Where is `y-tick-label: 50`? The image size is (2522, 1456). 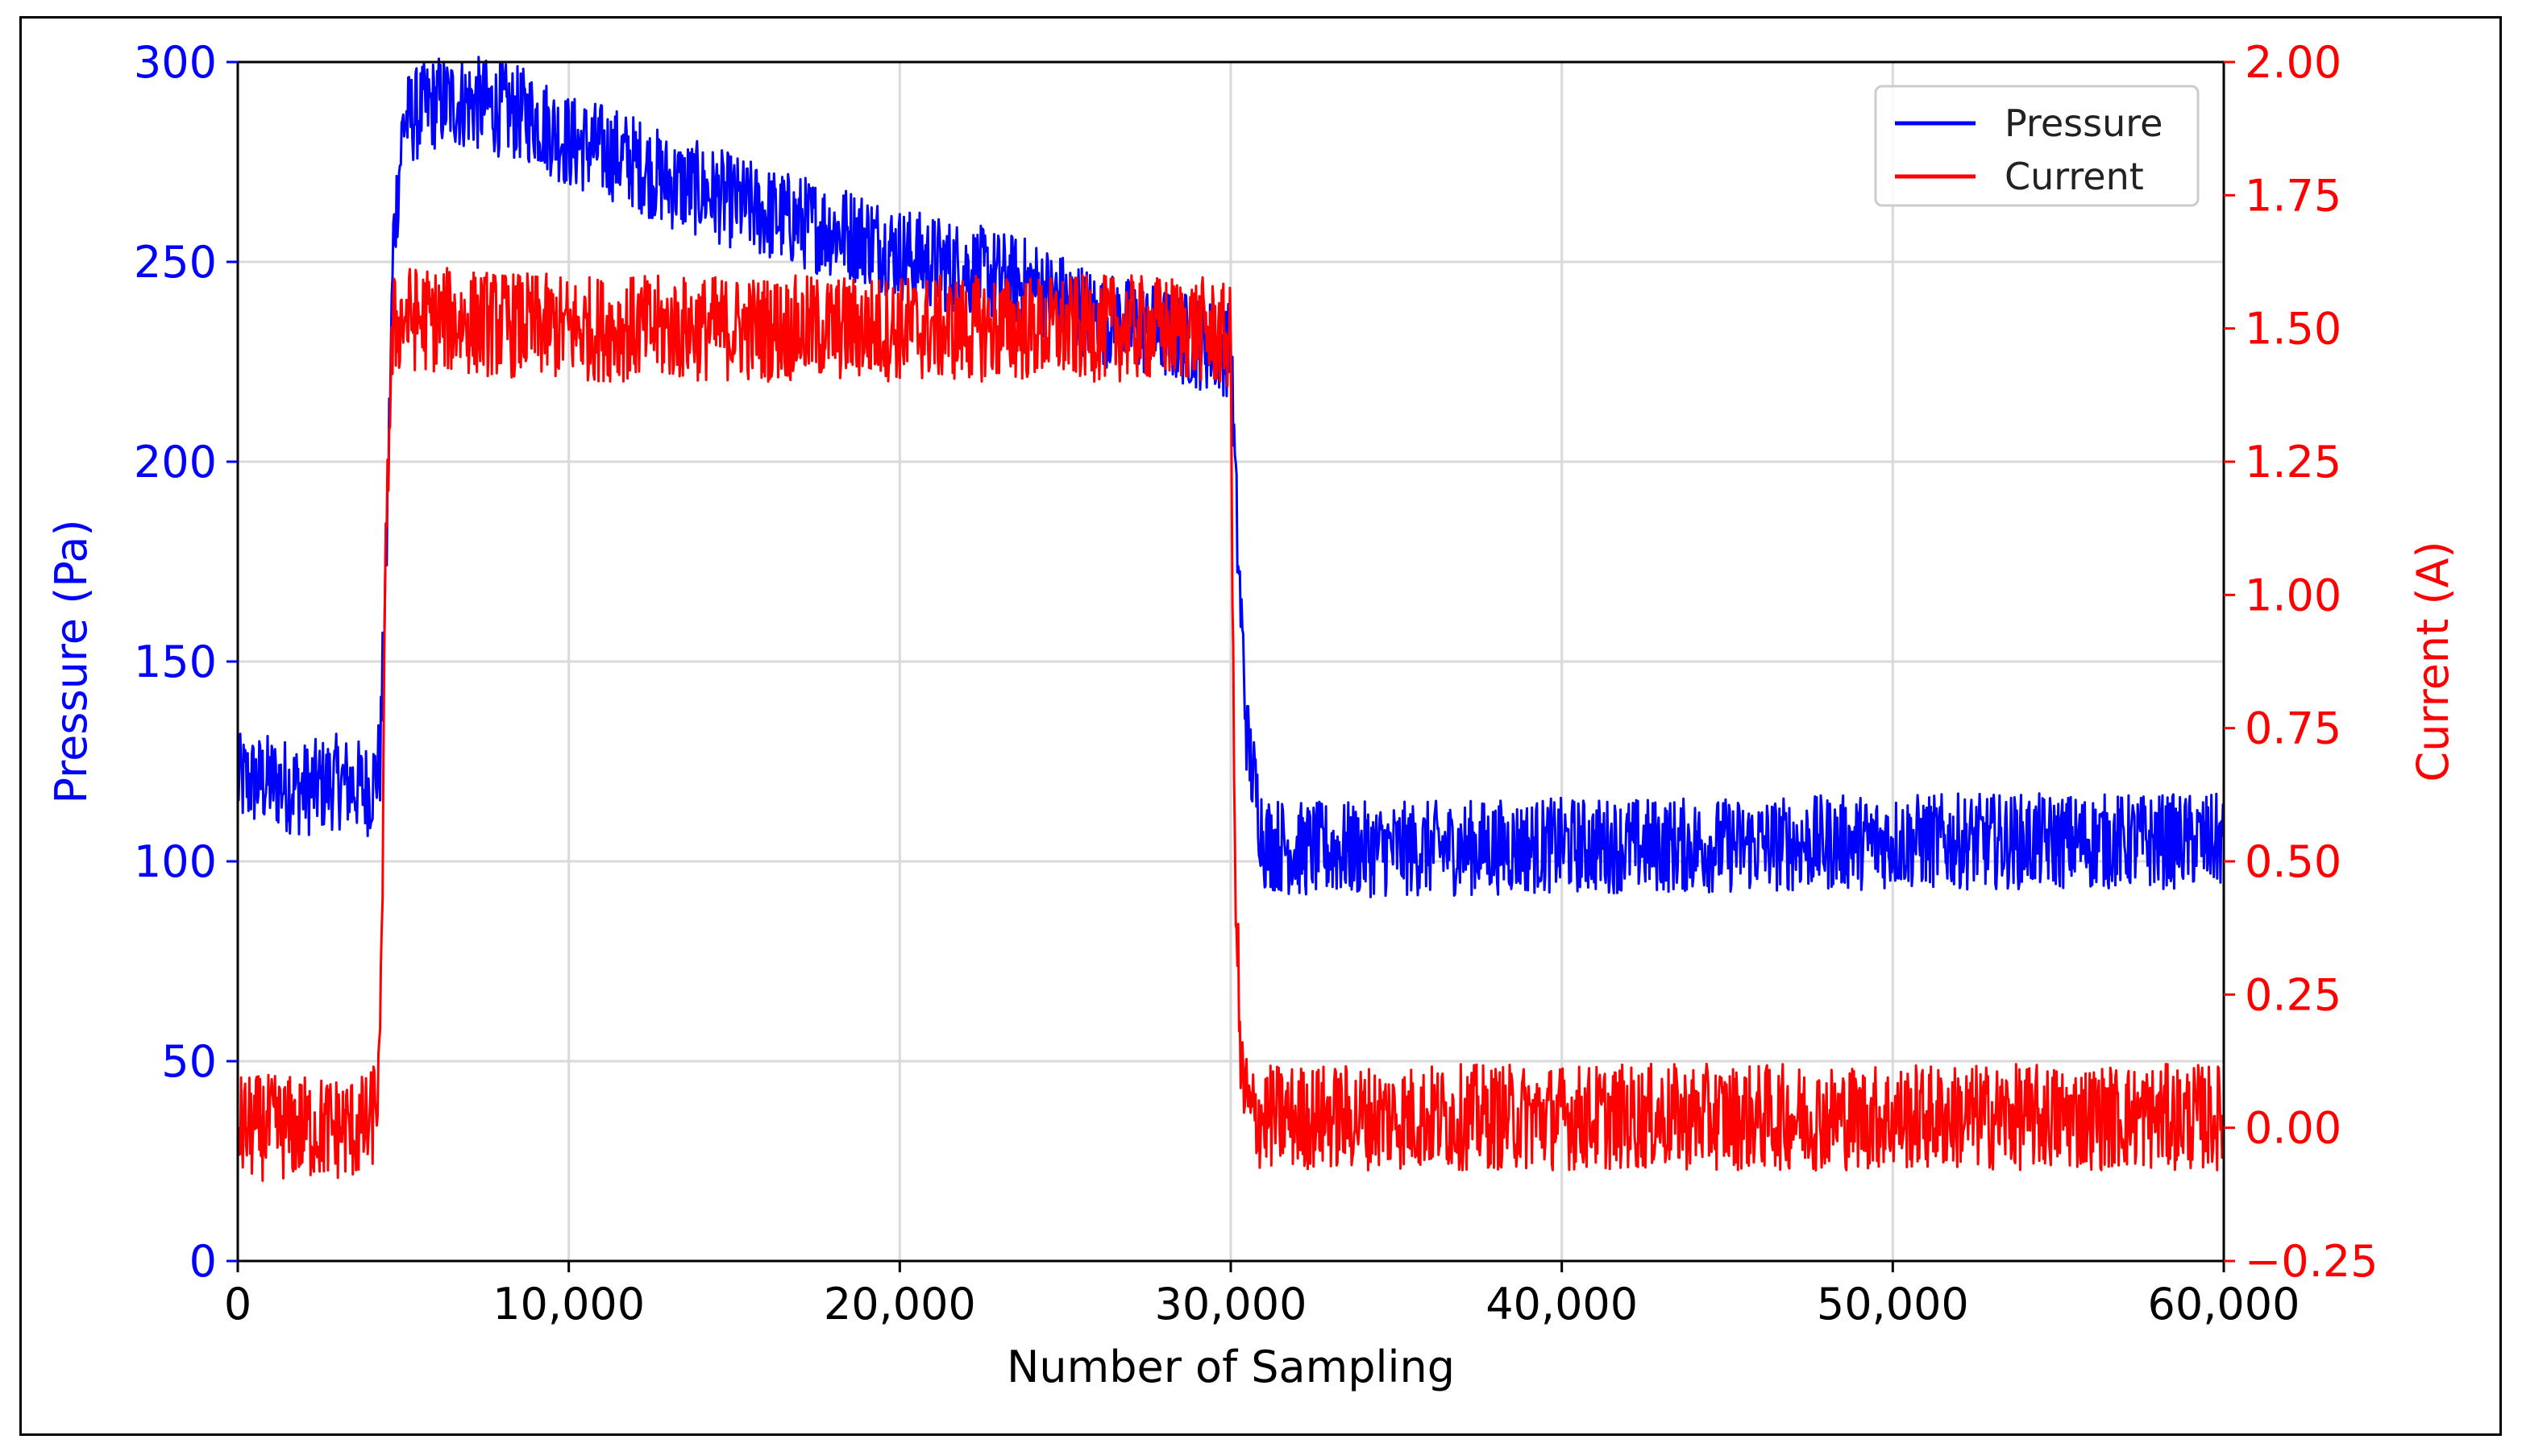 y-tick-label: 50 is located at coordinates (189, 1061).